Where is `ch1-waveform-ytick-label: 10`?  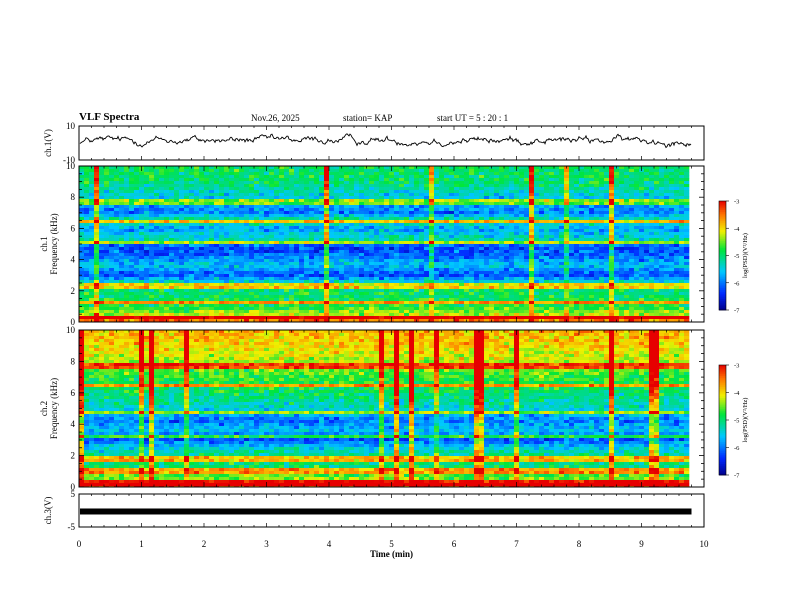 ch1-waveform-ytick-label: 10 is located at coordinates (71, 126).